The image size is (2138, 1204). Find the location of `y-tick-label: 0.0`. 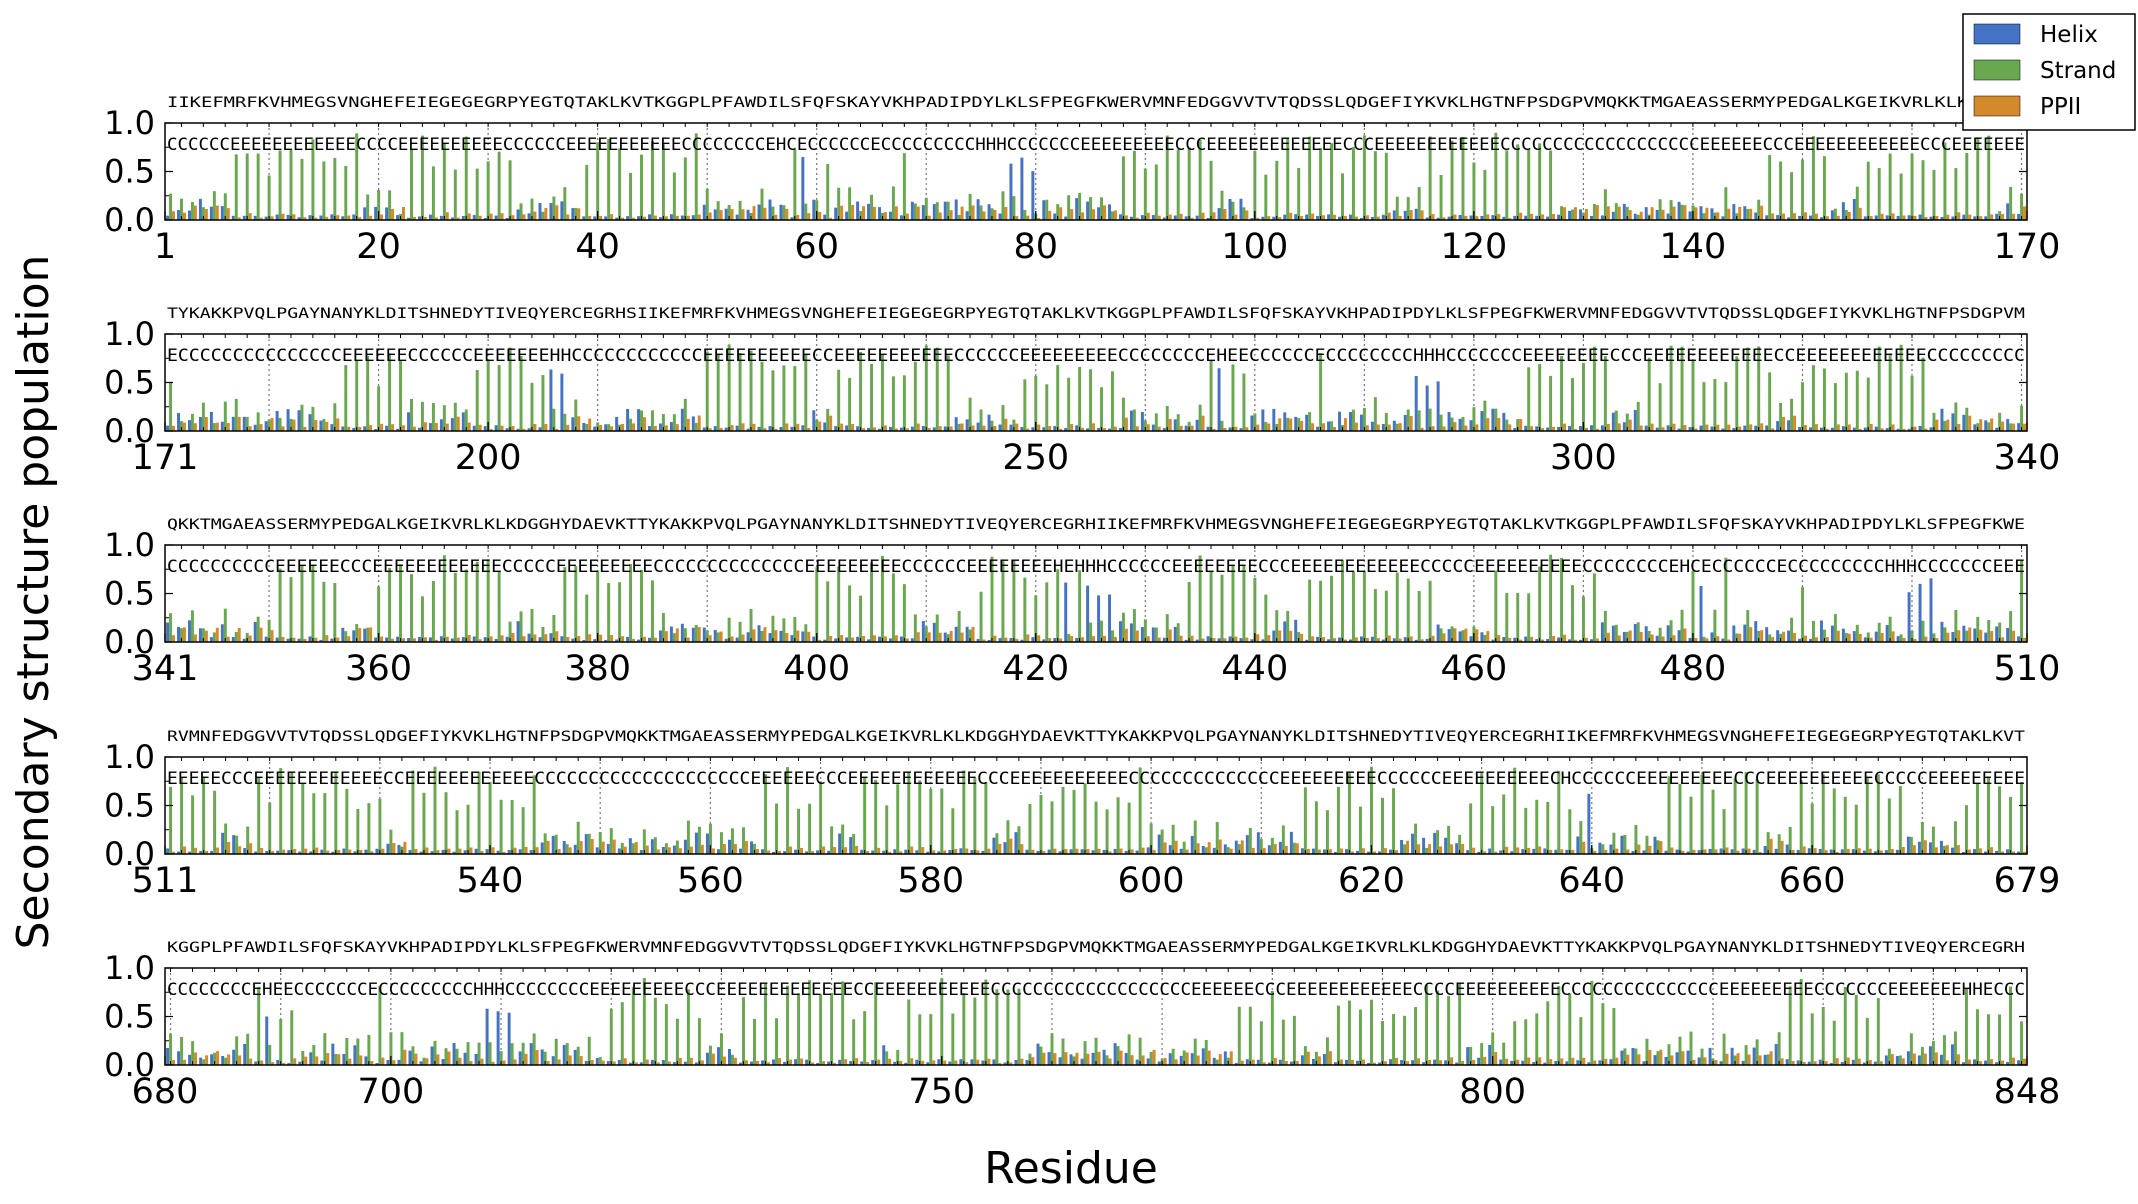

y-tick-label: 0.0 is located at coordinates (129, 1065).